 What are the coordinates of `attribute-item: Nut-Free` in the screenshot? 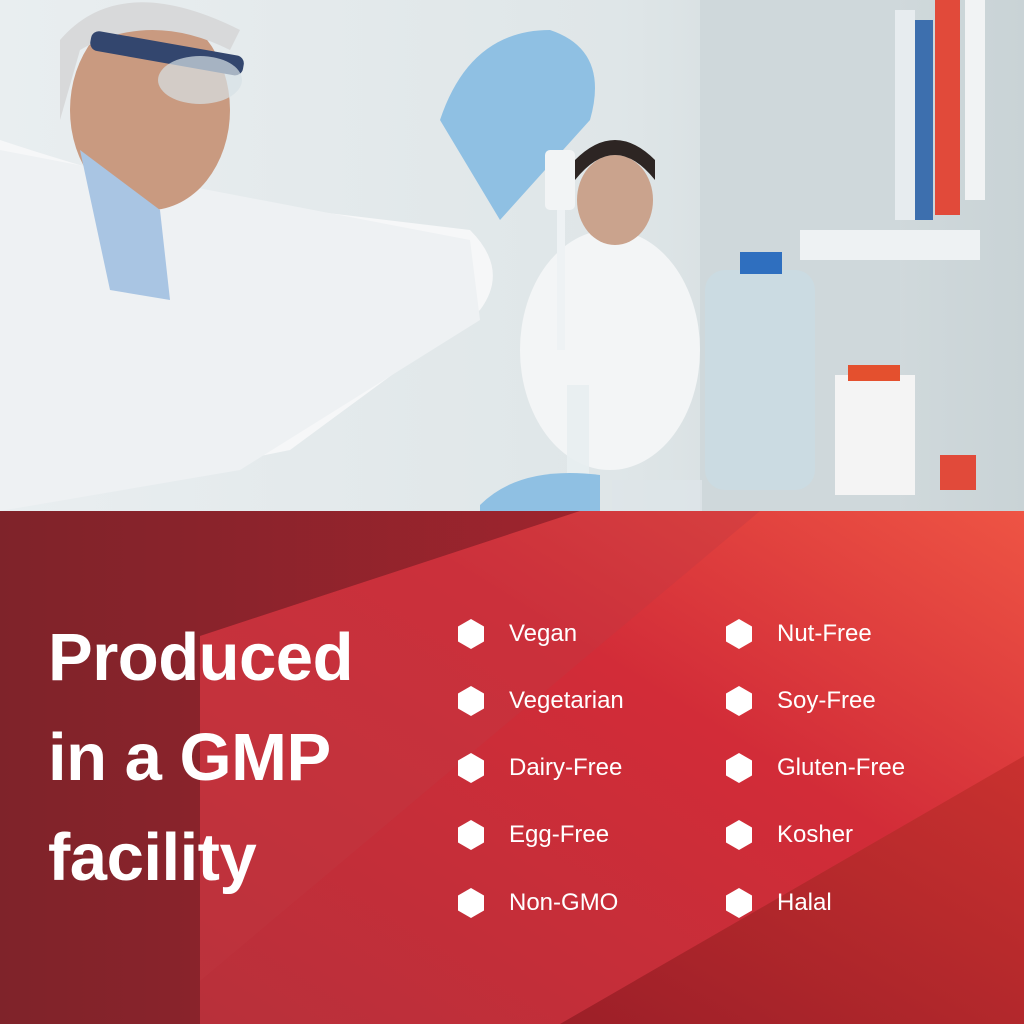 It's located at (799, 634).